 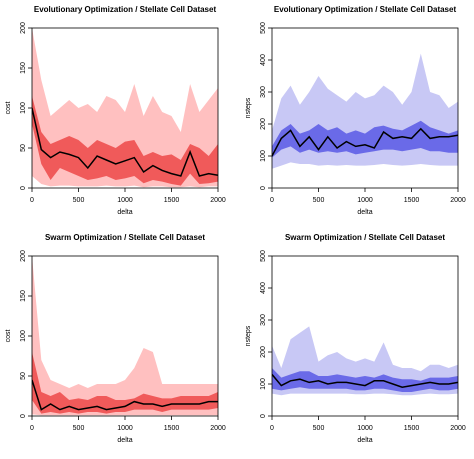 I want to click on outer-band, so click(x=125, y=336).